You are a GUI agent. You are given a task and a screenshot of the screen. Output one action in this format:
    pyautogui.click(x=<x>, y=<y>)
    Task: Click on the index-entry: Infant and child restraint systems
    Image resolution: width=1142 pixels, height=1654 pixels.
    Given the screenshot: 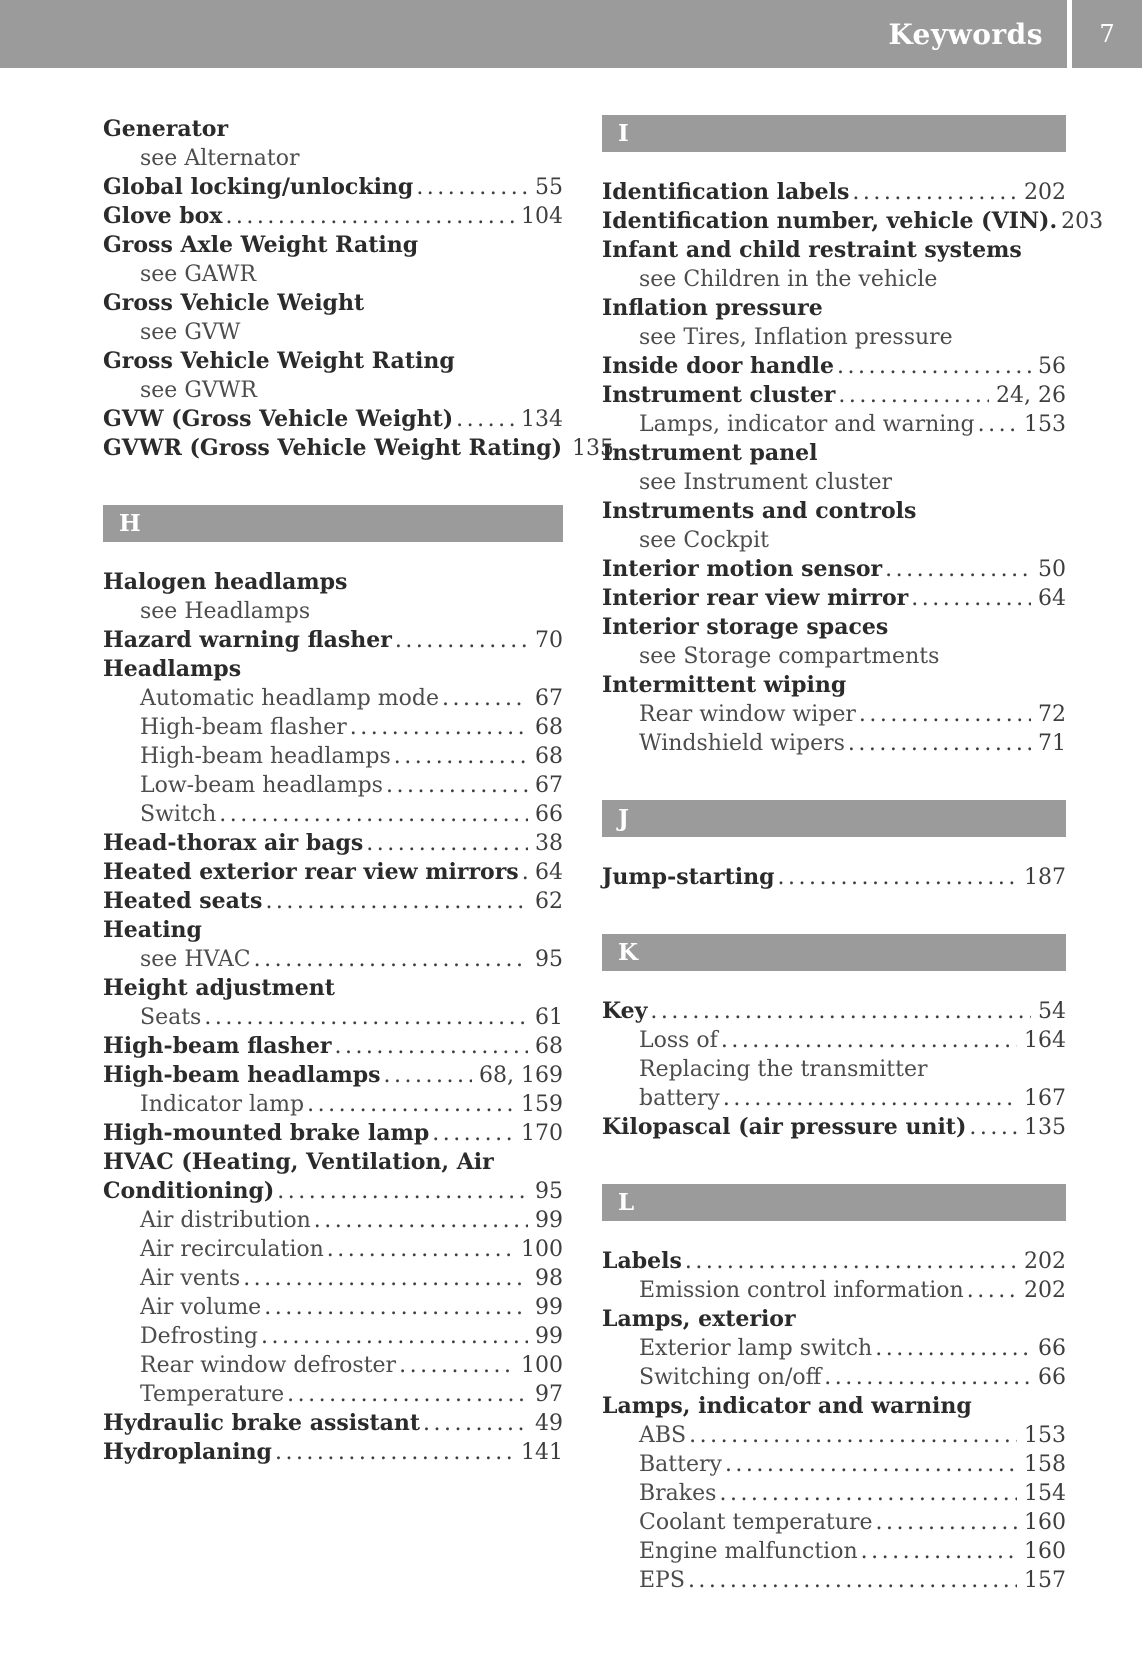 What is the action you would take?
    pyautogui.click(x=834, y=250)
    